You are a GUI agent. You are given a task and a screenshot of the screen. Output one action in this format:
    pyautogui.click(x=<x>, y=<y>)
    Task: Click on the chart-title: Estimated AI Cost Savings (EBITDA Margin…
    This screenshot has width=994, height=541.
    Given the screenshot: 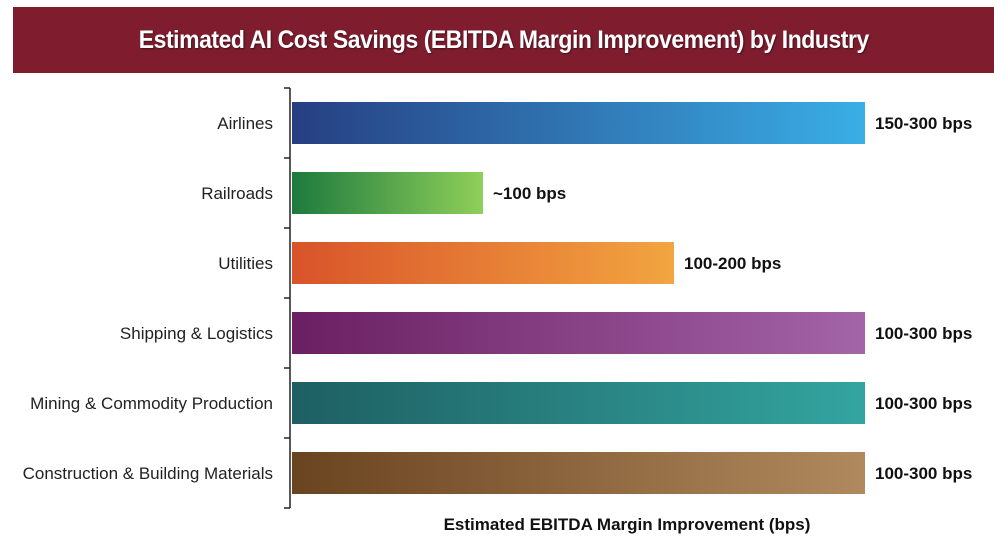 What is the action you would take?
    pyautogui.click(x=503, y=39)
    